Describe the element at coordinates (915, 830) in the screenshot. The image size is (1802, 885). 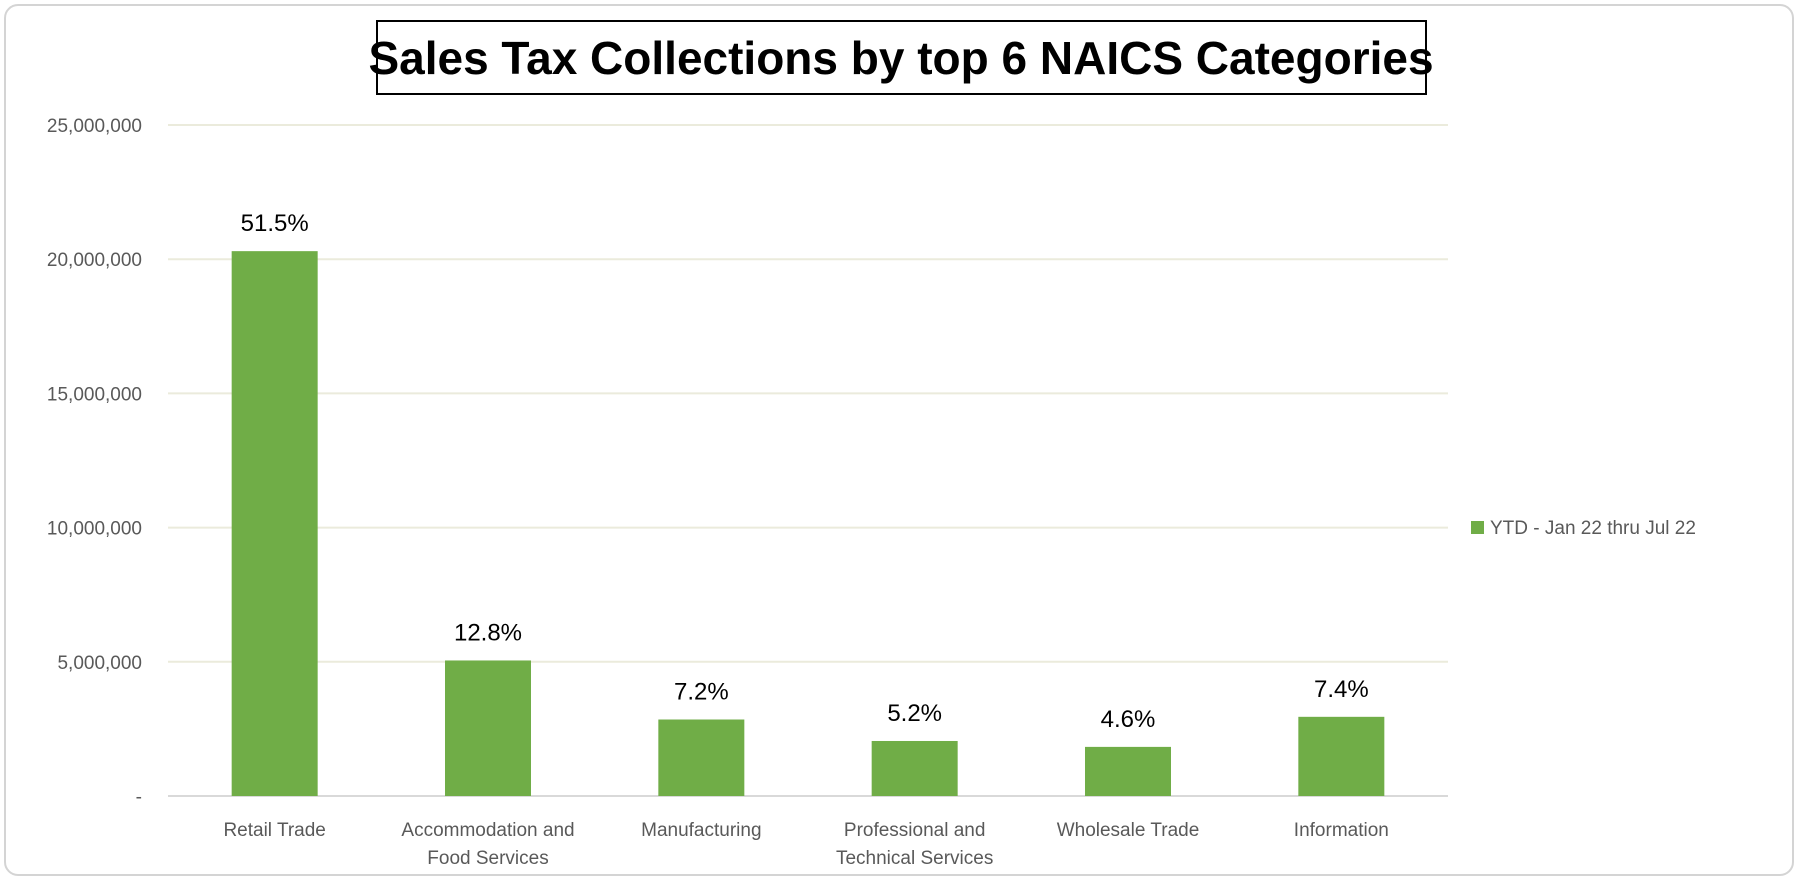
I see `x-tick-label: Professional and` at that location.